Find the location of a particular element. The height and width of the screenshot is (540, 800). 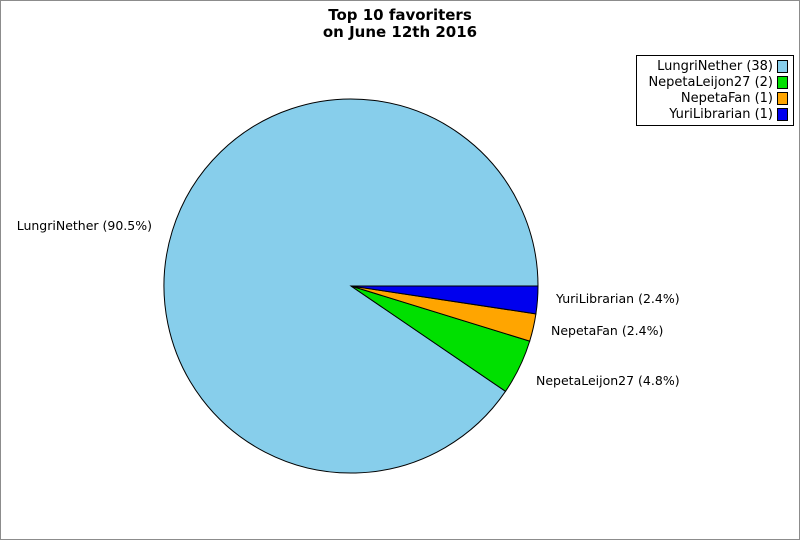

pie-slice-yurilibrarian is located at coordinates (444, 300).